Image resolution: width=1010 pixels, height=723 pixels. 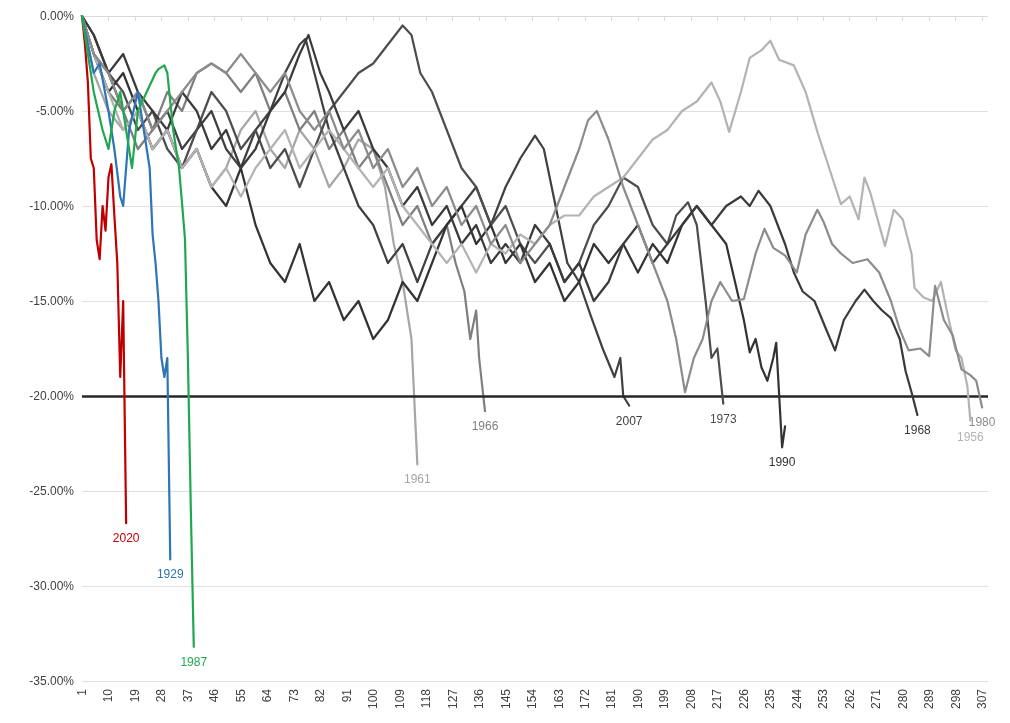 What do you see at coordinates (558, 699) in the screenshot?
I see `x-tick-label: 163` at bounding box center [558, 699].